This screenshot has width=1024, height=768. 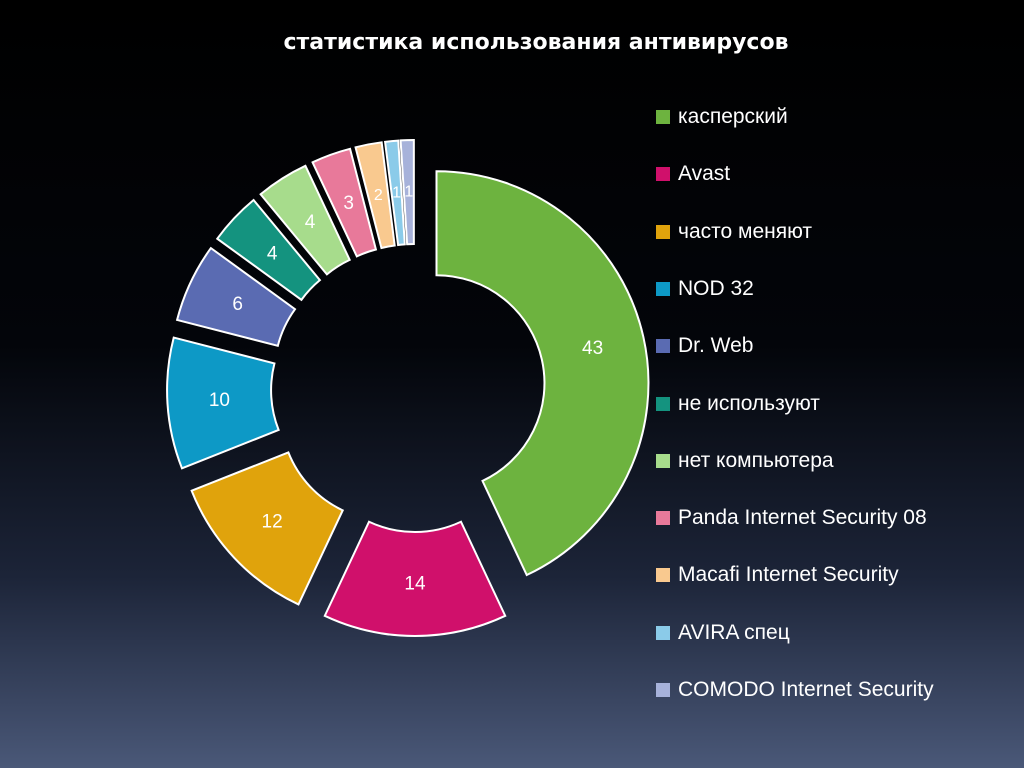 What do you see at coordinates (716, 288) in the screenshot?
I see `legend-label: NOD 32` at bounding box center [716, 288].